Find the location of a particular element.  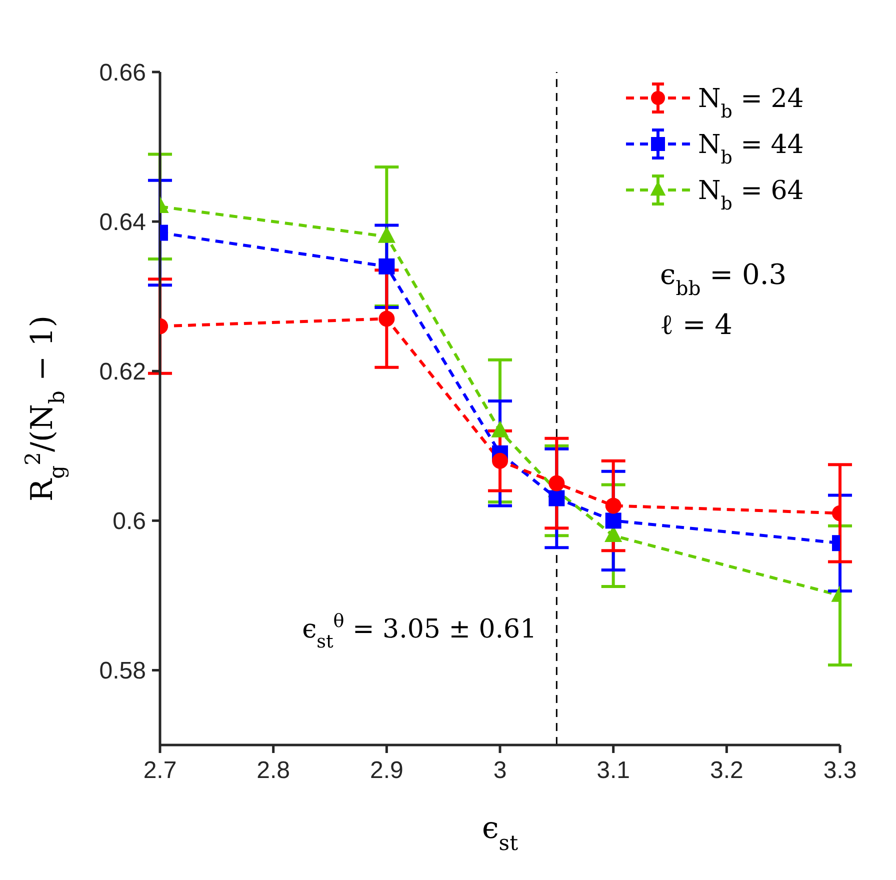

x-tick-label: 2.8 is located at coordinates (273, 770).